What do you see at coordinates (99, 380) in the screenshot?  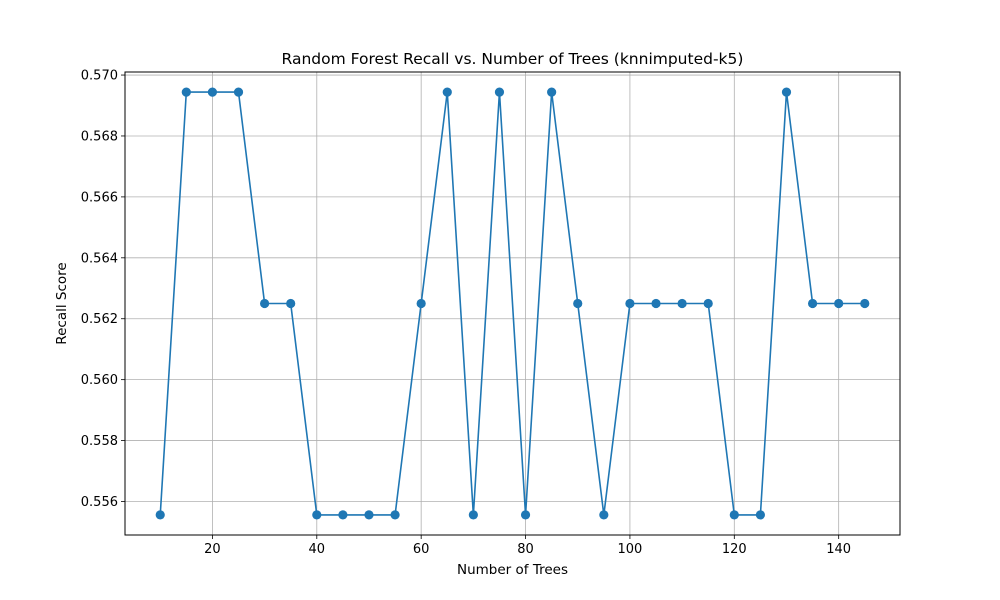 I see `y-tick-label: 0.560` at bounding box center [99, 380].